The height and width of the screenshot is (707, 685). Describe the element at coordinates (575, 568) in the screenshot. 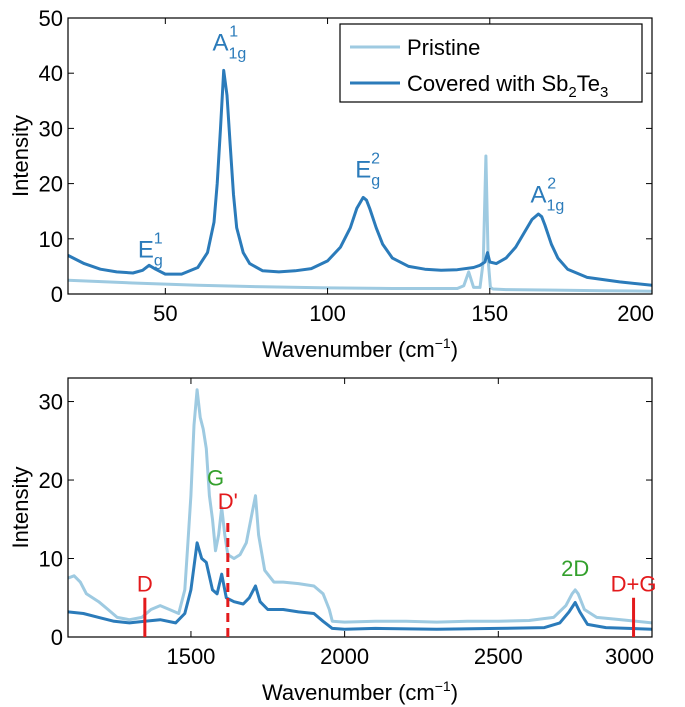

I see `marker-label: 2D` at that location.